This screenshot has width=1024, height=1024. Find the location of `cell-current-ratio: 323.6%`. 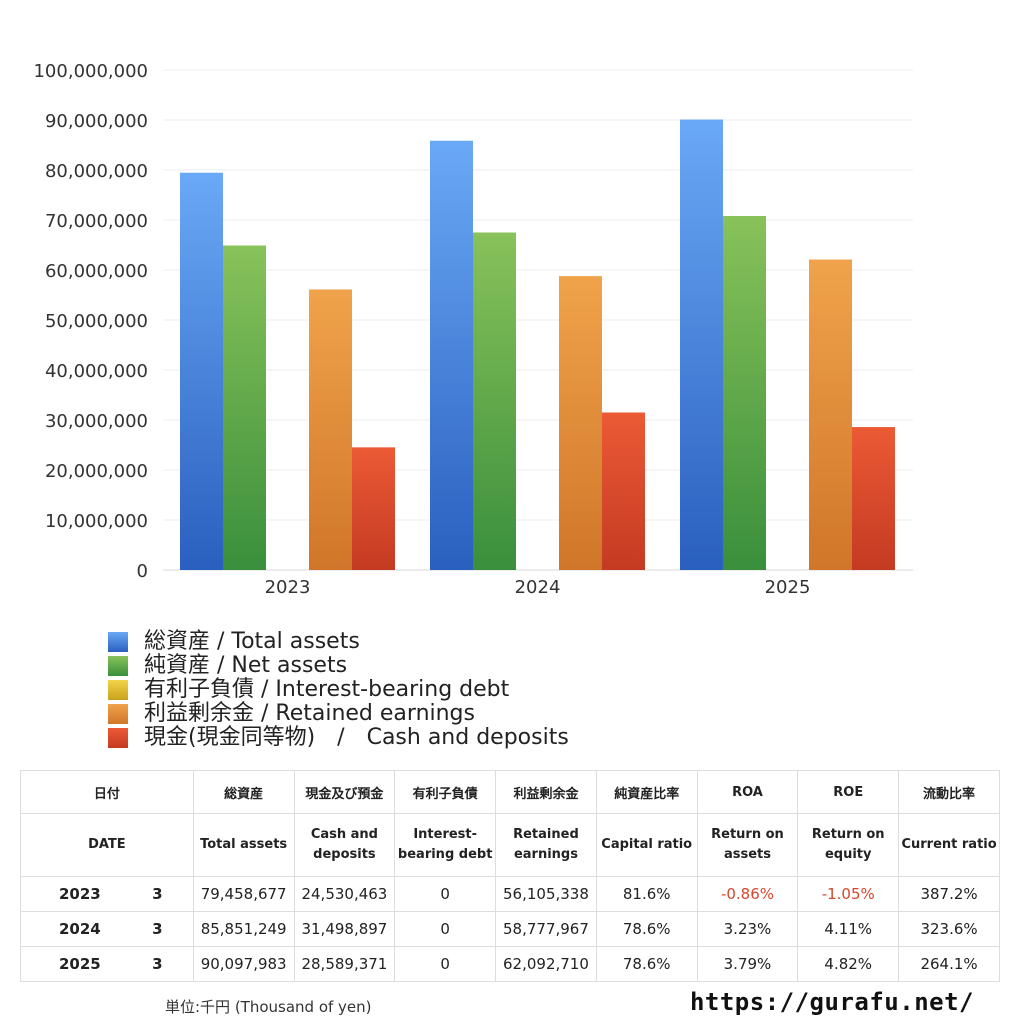

cell-current-ratio: 323.6% is located at coordinates (949, 929).